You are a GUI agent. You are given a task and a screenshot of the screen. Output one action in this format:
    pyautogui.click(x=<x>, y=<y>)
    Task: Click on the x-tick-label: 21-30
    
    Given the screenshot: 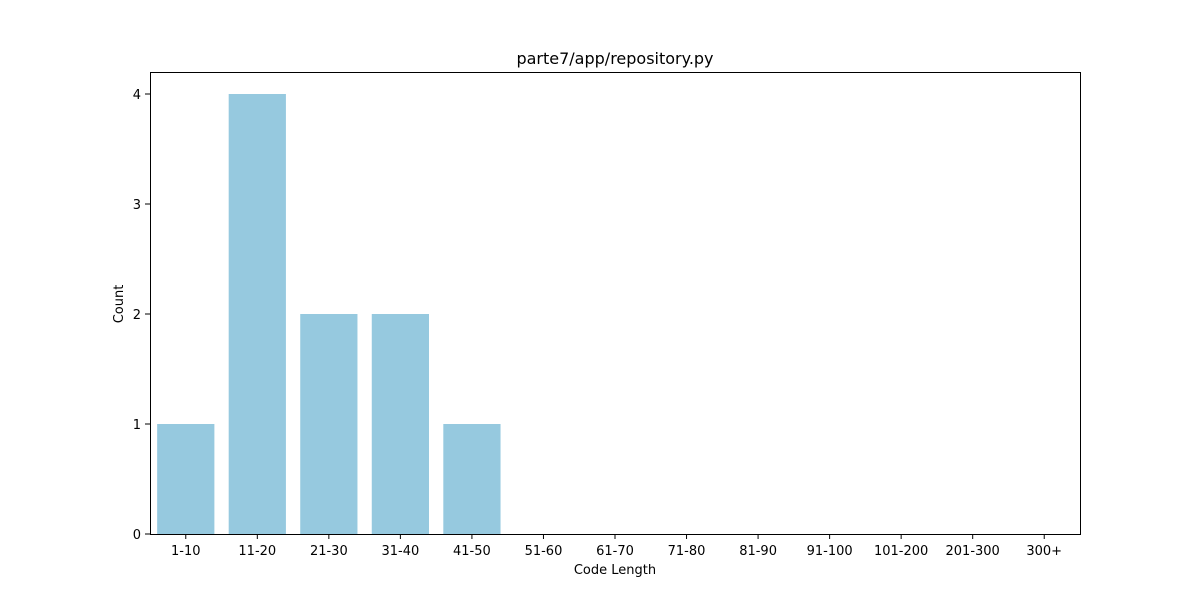 What is the action you would take?
    pyautogui.click(x=329, y=551)
    